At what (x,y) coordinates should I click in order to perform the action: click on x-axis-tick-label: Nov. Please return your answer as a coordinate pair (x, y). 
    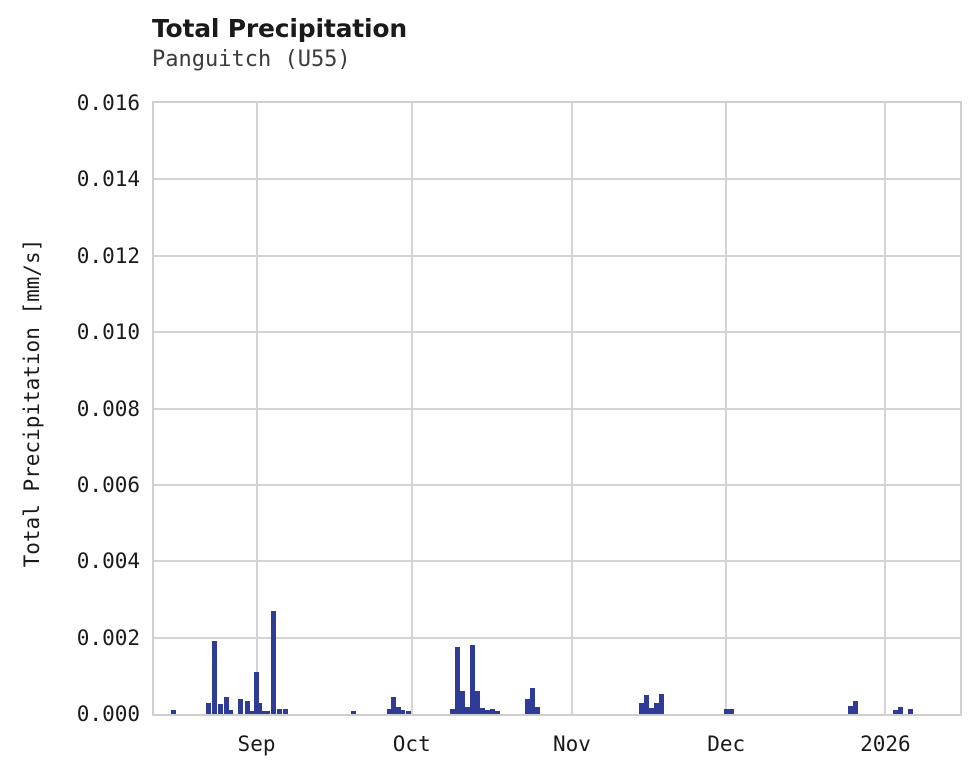
    Looking at the image, I should click on (571, 744).